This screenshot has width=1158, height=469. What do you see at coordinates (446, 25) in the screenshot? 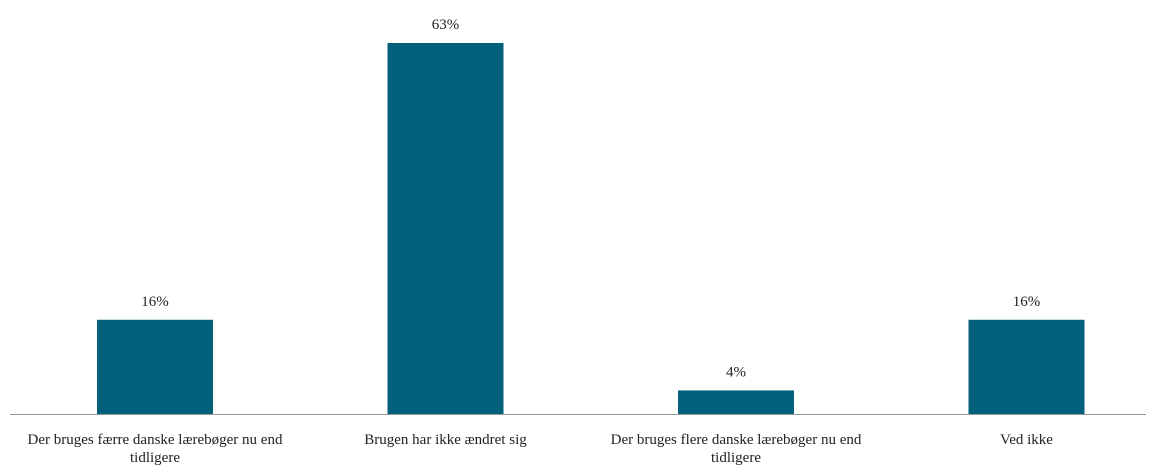
I see `data-label: 63%` at bounding box center [446, 25].